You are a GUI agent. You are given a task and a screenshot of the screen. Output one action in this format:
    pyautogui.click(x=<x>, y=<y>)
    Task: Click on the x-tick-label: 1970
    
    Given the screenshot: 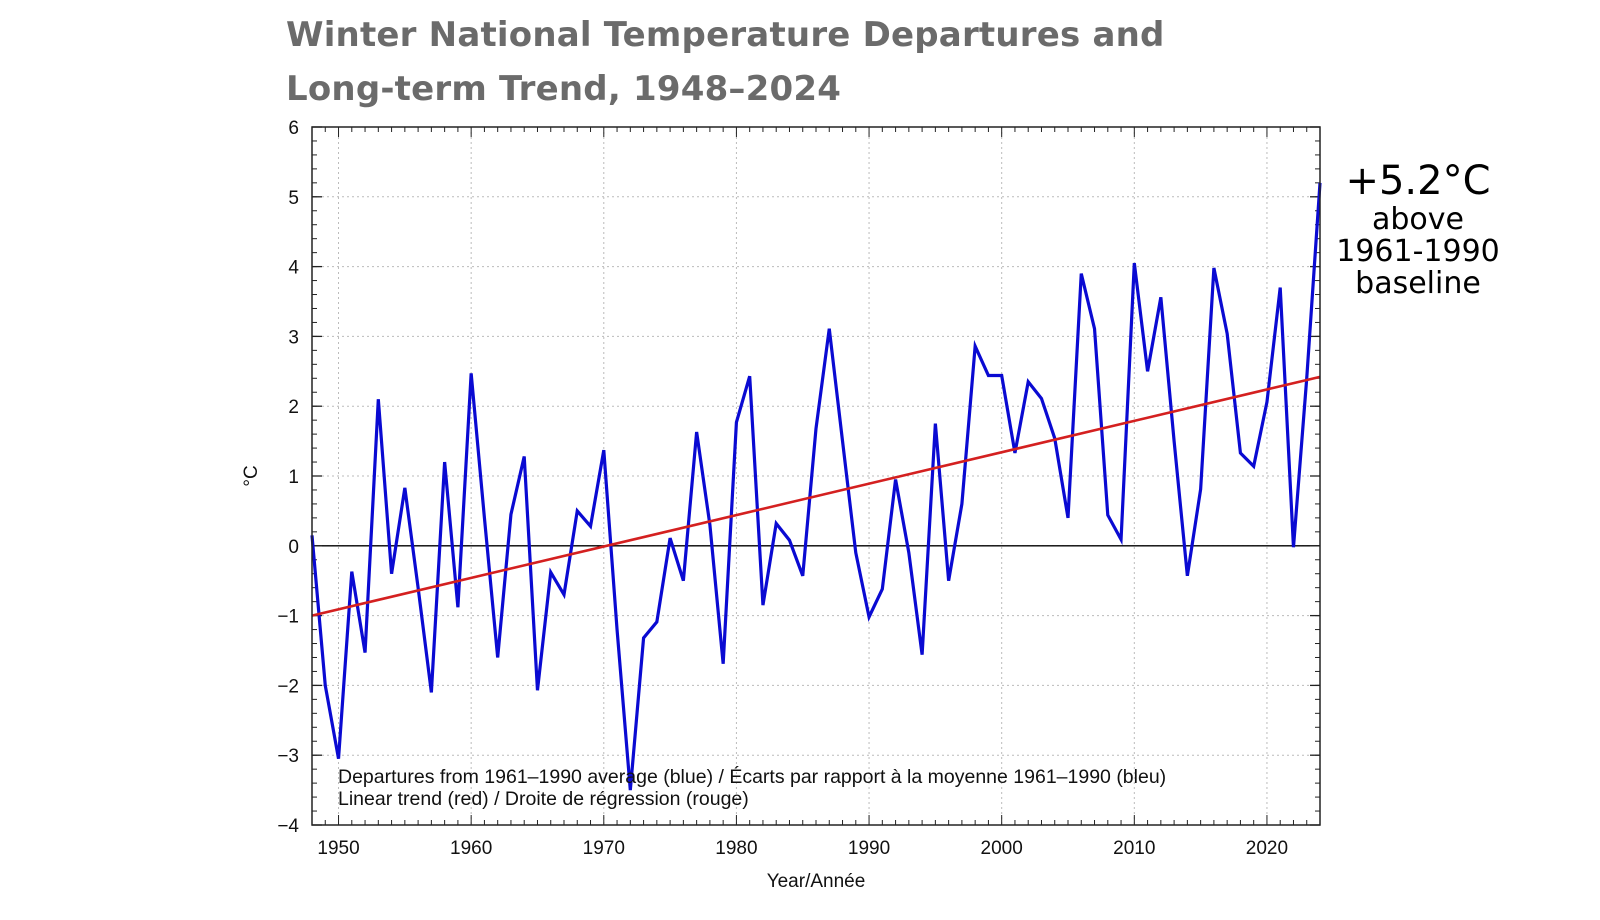 What is the action you would take?
    pyautogui.click(x=604, y=848)
    